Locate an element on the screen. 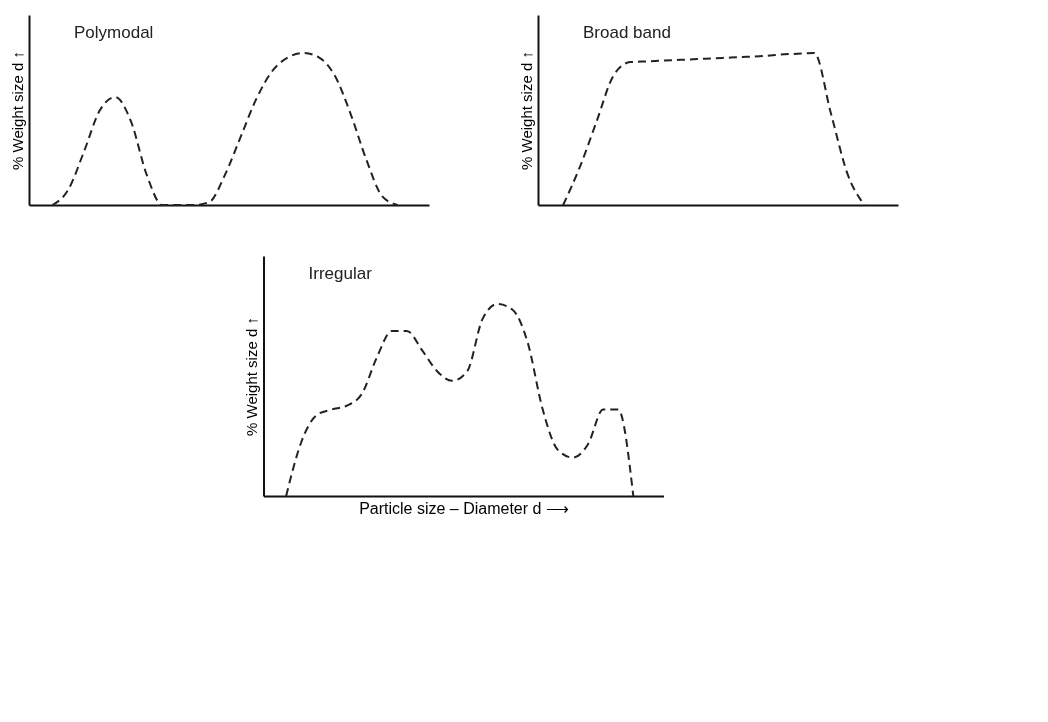 This screenshot has width=1048, height=722. chart-title: Polymodal is located at coordinates (114, 32).